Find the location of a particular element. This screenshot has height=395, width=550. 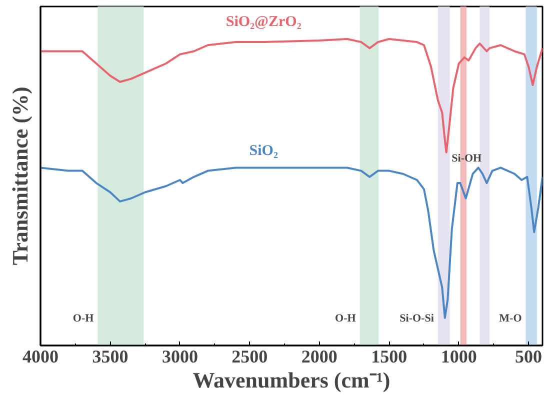

x-tick-label: 3000 is located at coordinates (180, 356).